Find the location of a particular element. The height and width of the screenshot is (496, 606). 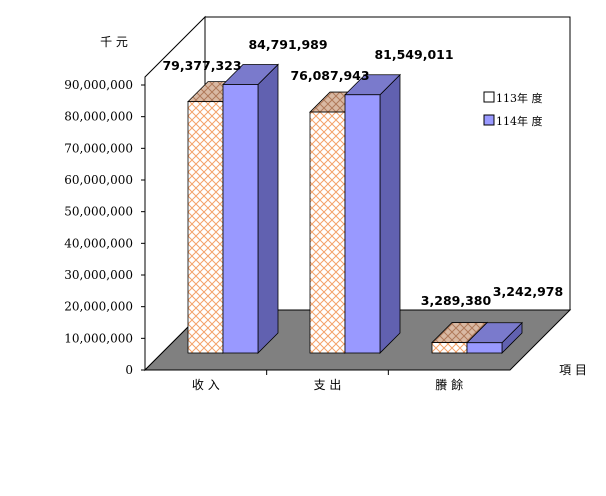

y-tick-label: 40,000,000 is located at coordinates (98, 243).